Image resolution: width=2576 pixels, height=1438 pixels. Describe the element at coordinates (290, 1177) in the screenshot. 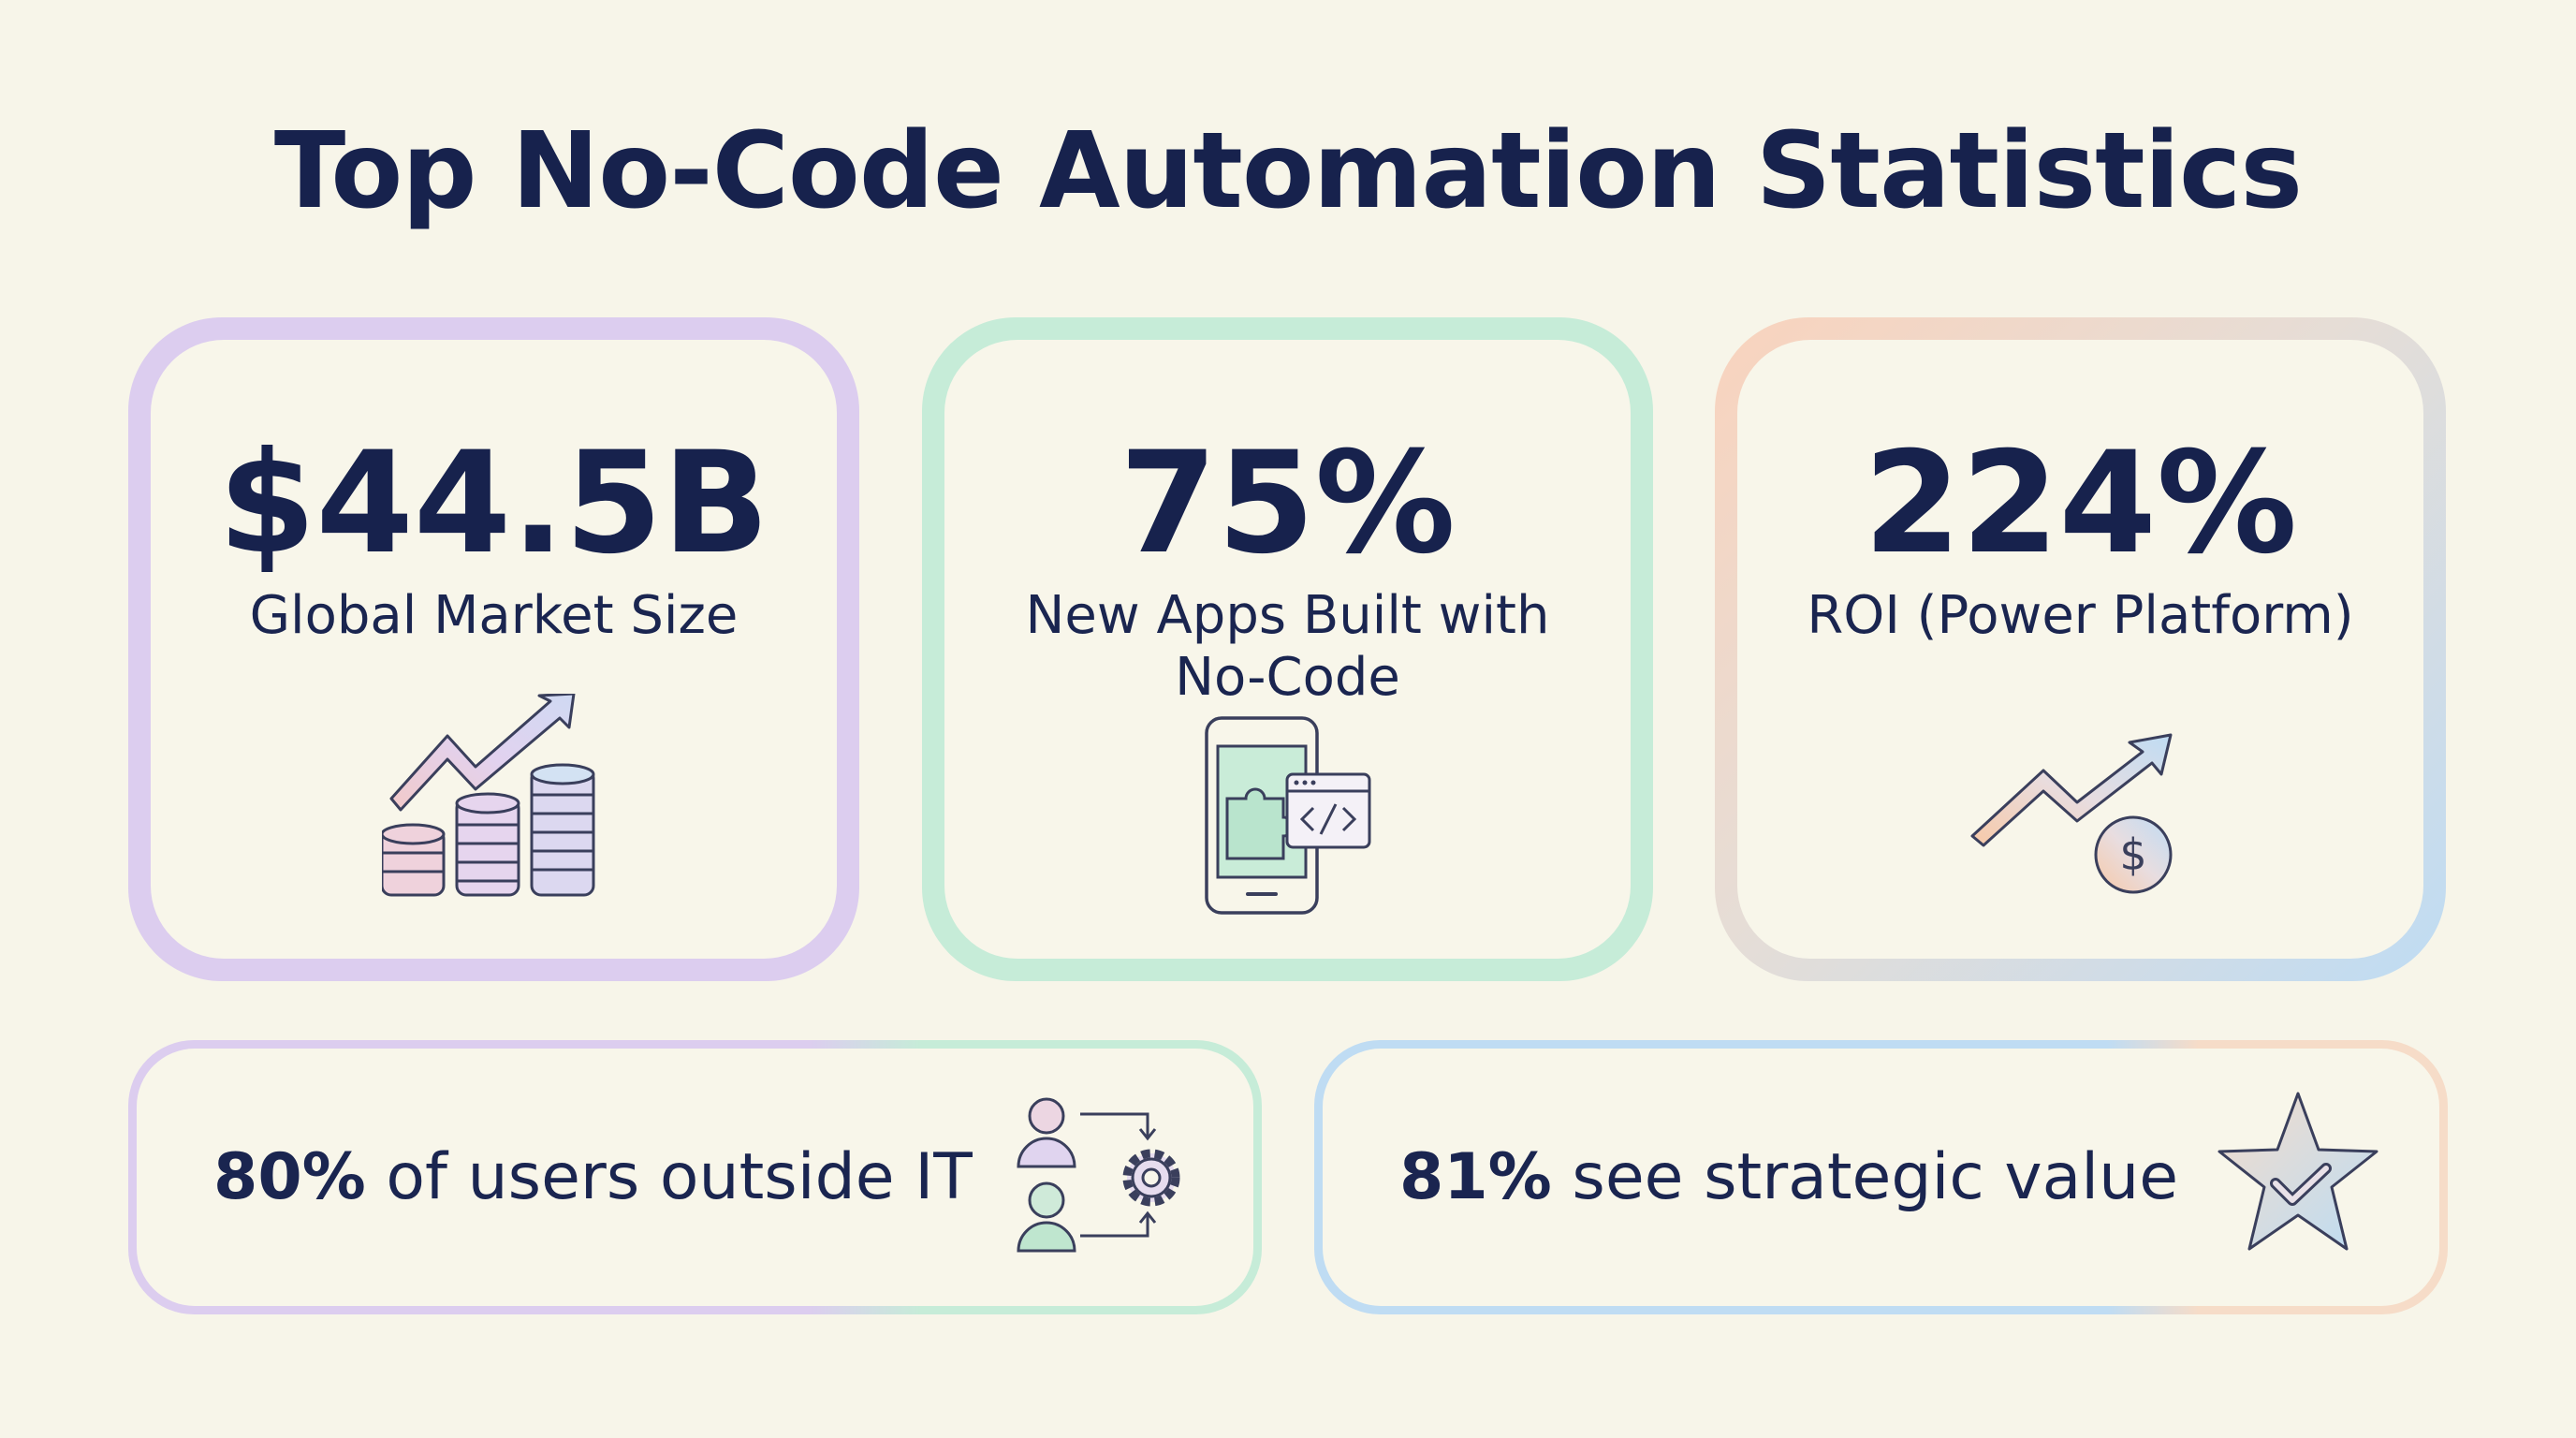

I see `stat-value: 80%` at that location.